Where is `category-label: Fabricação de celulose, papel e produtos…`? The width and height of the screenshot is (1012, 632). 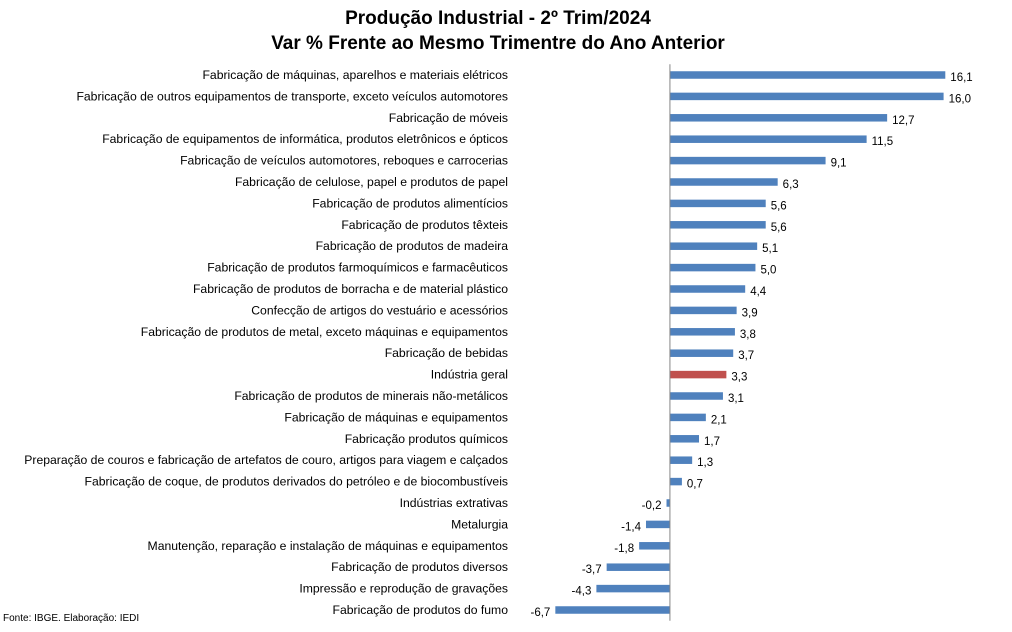 category-label: Fabricação de celulose, papel e produtos… is located at coordinates (371, 182).